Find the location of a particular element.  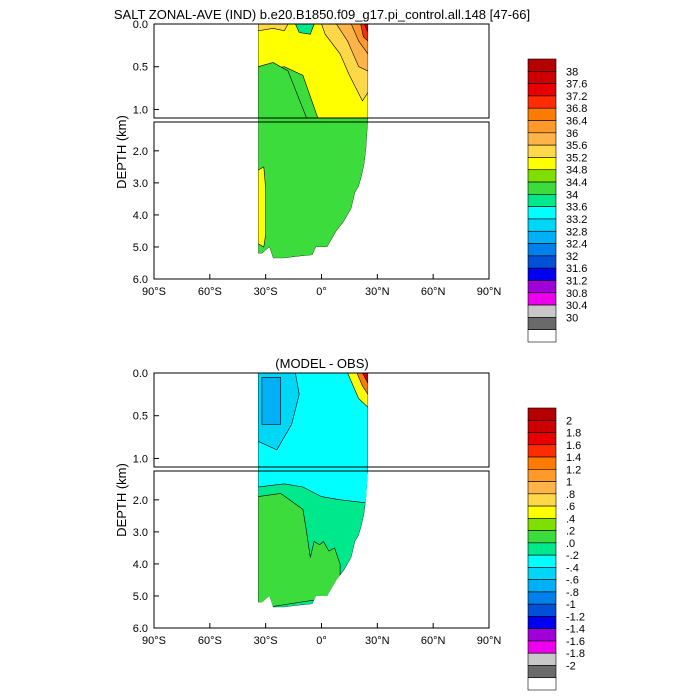

colorbar-label: 1.4 is located at coordinates (573, 458).